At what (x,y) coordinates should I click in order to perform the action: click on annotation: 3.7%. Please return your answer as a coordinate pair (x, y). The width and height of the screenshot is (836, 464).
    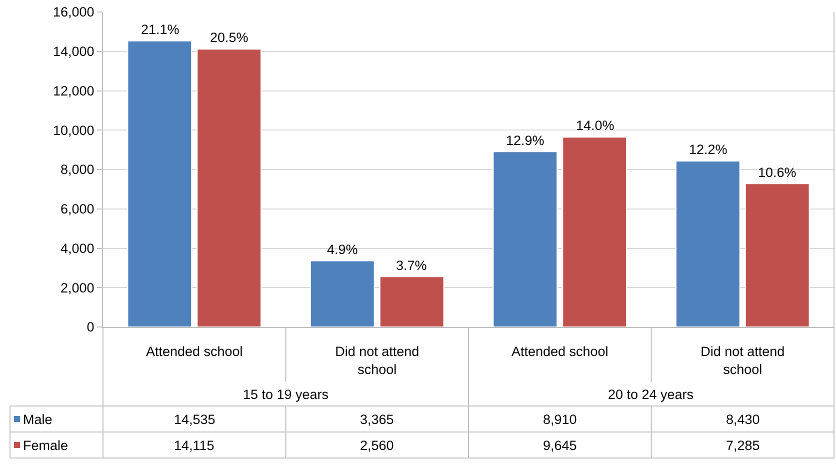
    Looking at the image, I should click on (411, 265).